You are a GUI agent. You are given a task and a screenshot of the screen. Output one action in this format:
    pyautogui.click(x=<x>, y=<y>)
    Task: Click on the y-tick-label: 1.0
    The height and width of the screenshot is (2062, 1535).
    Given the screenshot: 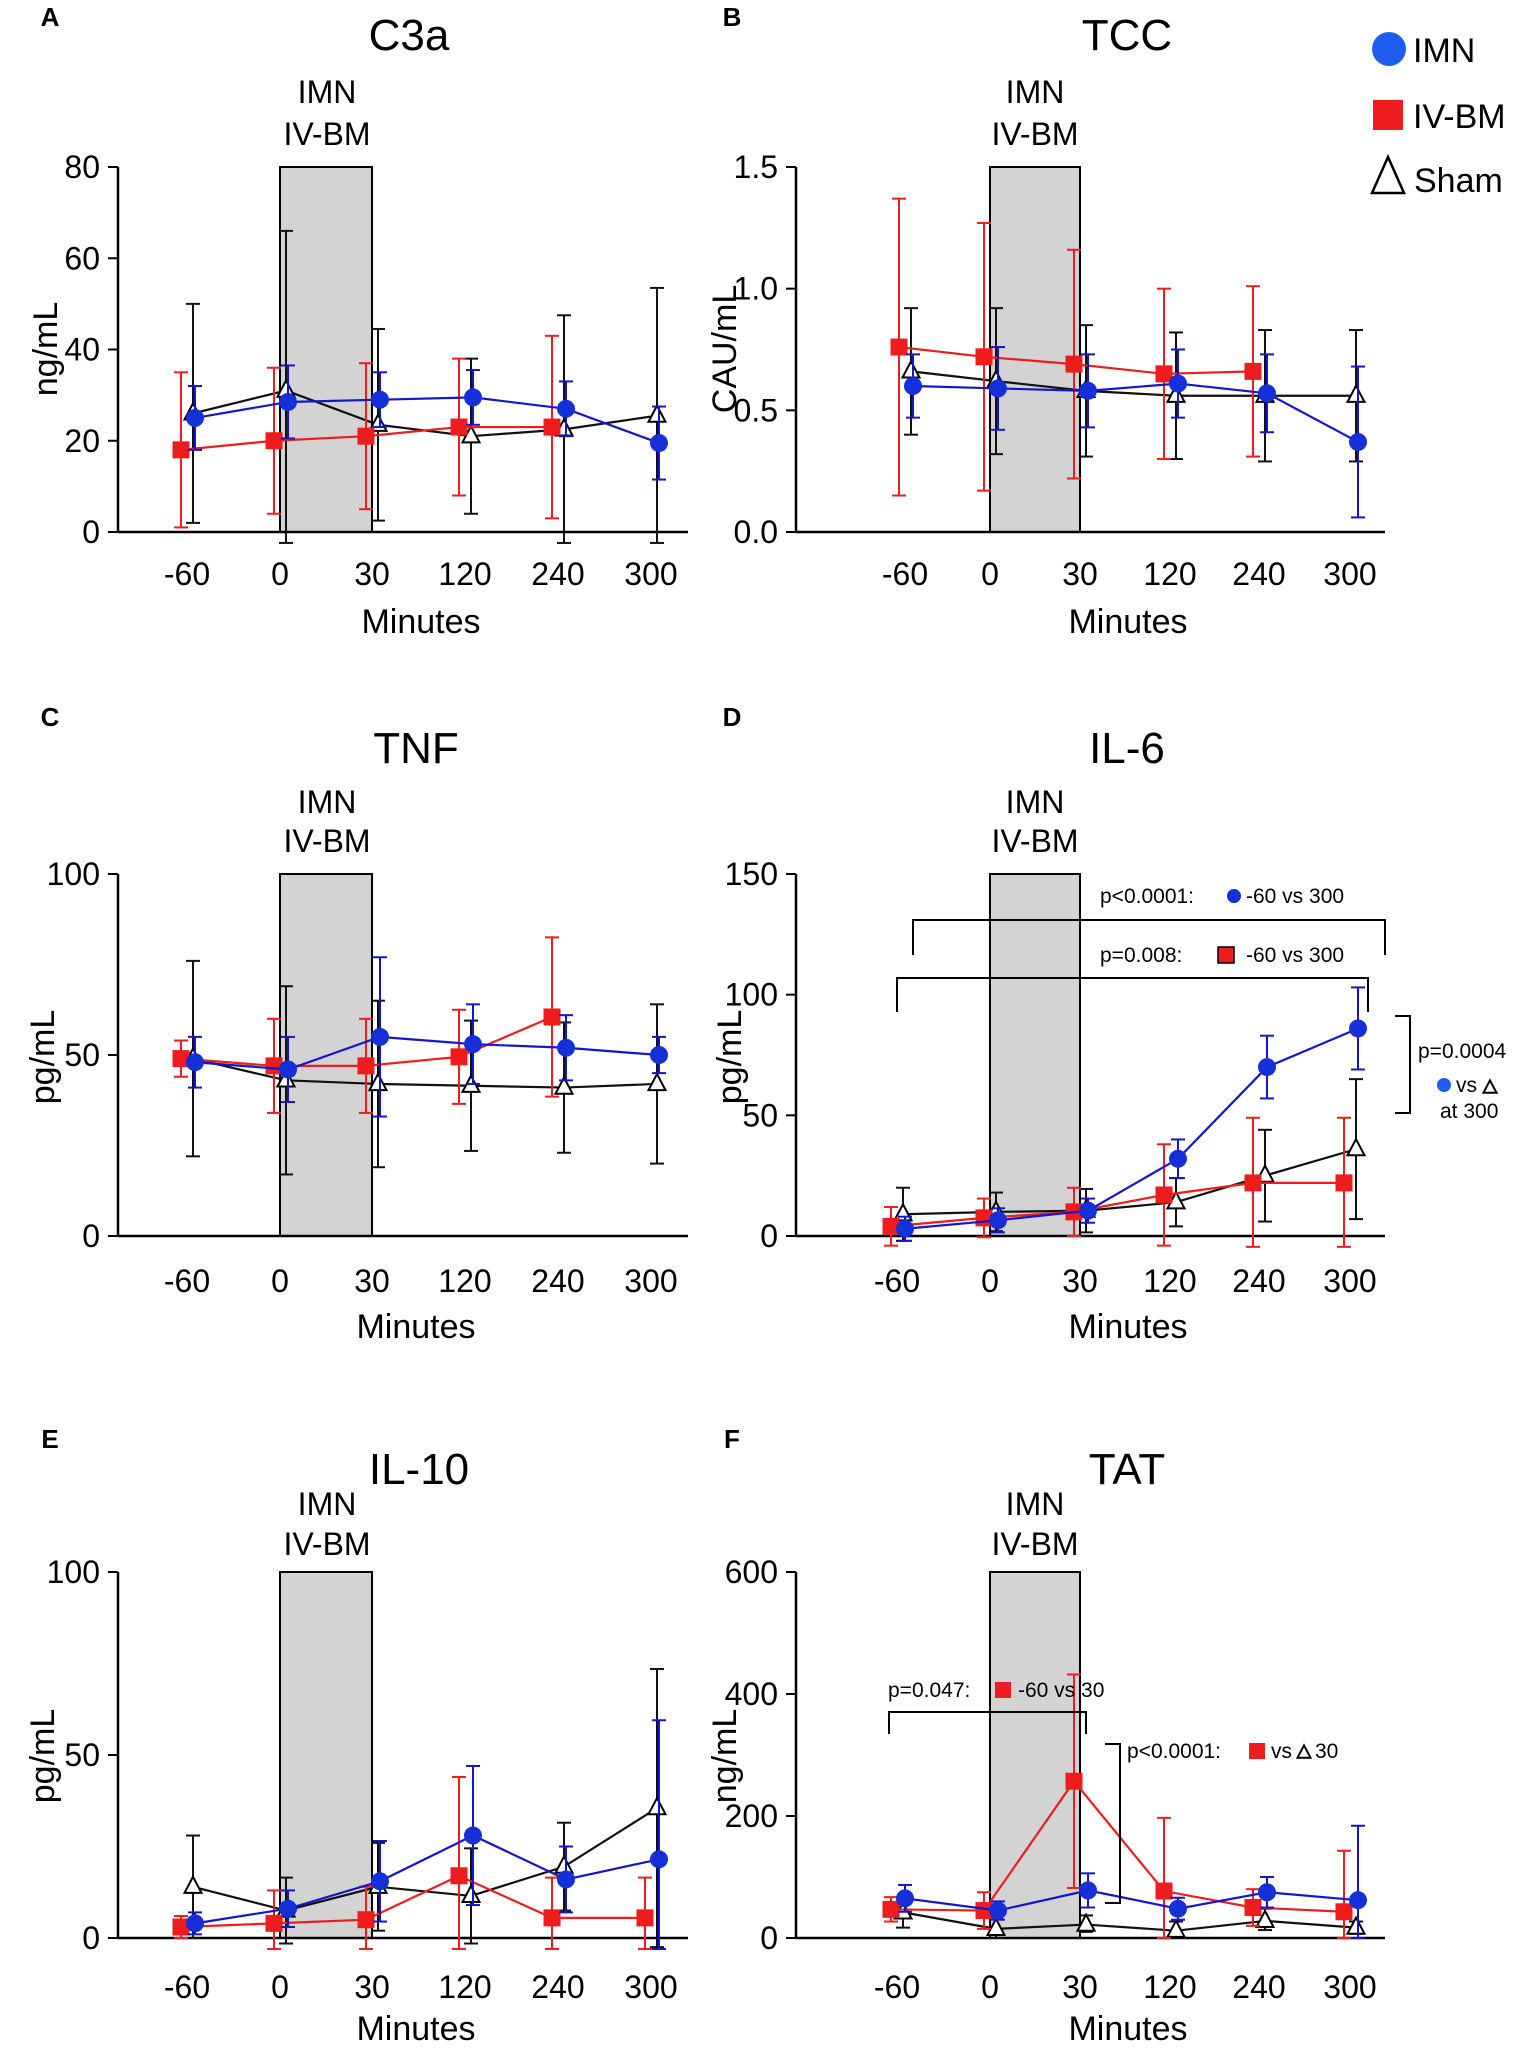 What is the action you would take?
    pyautogui.click(x=756, y=289)
    